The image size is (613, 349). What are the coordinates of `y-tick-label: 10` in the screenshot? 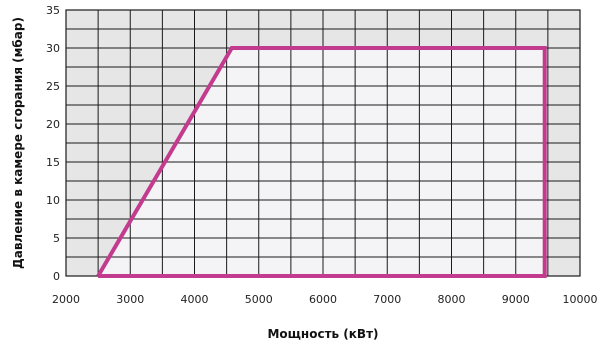 It's located at (53, 200).